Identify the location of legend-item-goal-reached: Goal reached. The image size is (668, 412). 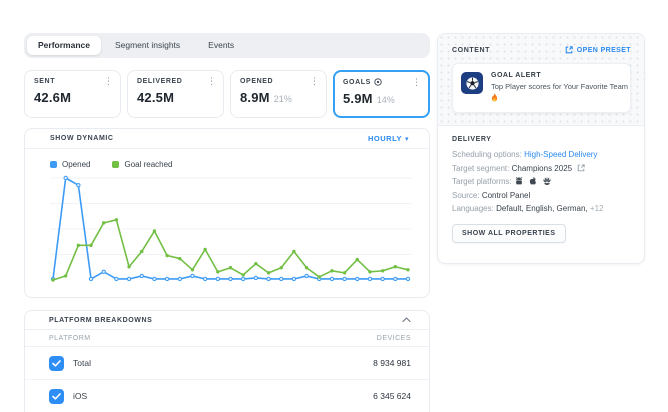
(142, 164).